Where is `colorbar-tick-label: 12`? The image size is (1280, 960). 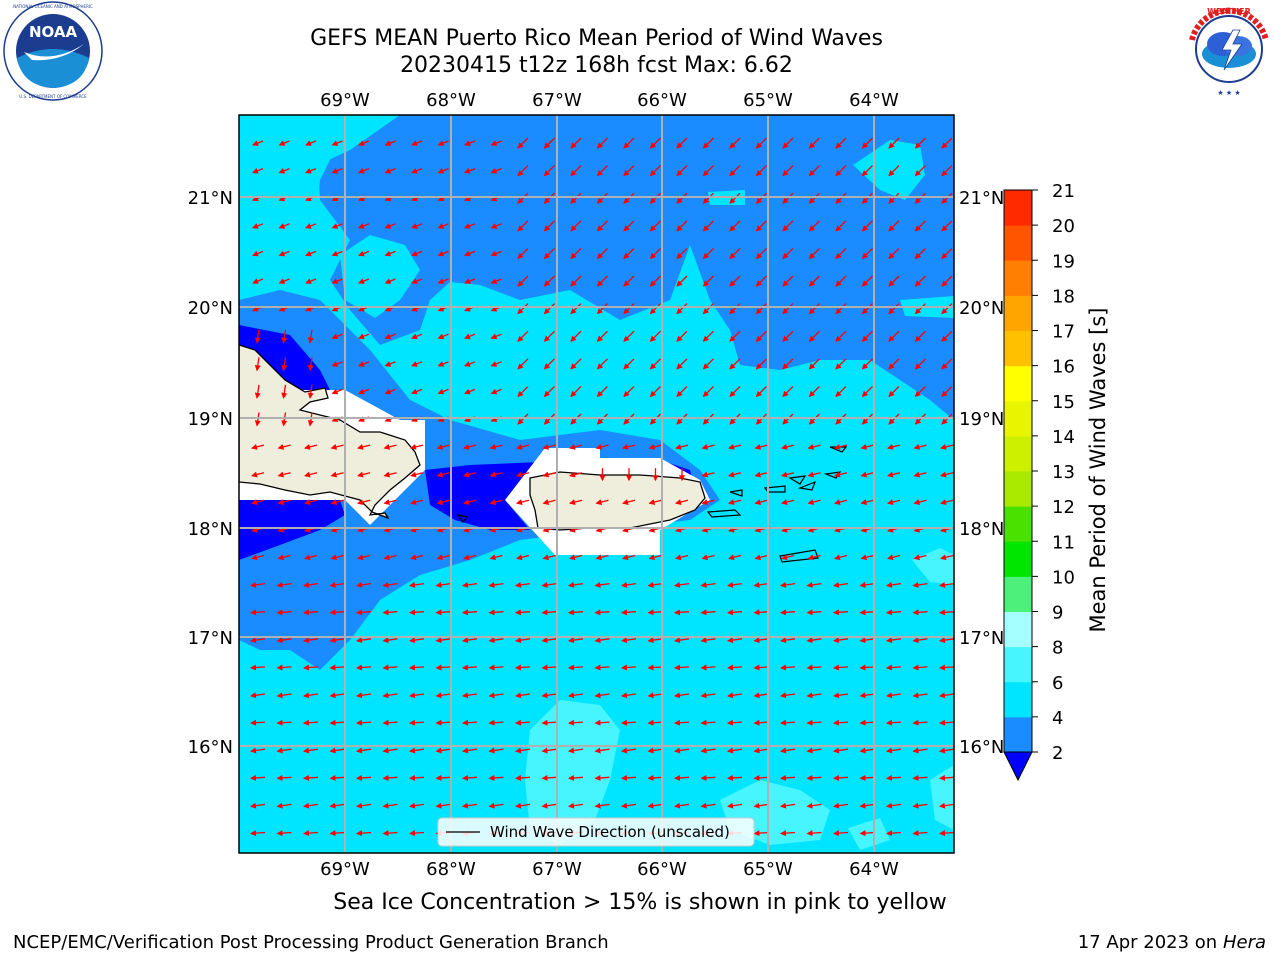
colorbar-tick-label: 12 is located at coordinates (1063, 507).